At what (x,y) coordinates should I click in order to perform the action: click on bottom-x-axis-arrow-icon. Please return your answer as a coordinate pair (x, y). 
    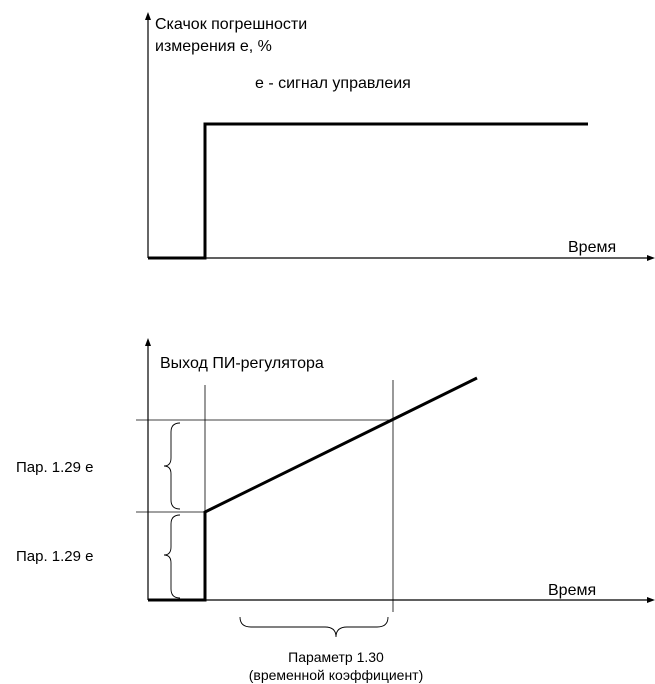
    Looking at the image, I should click on (651, 600).